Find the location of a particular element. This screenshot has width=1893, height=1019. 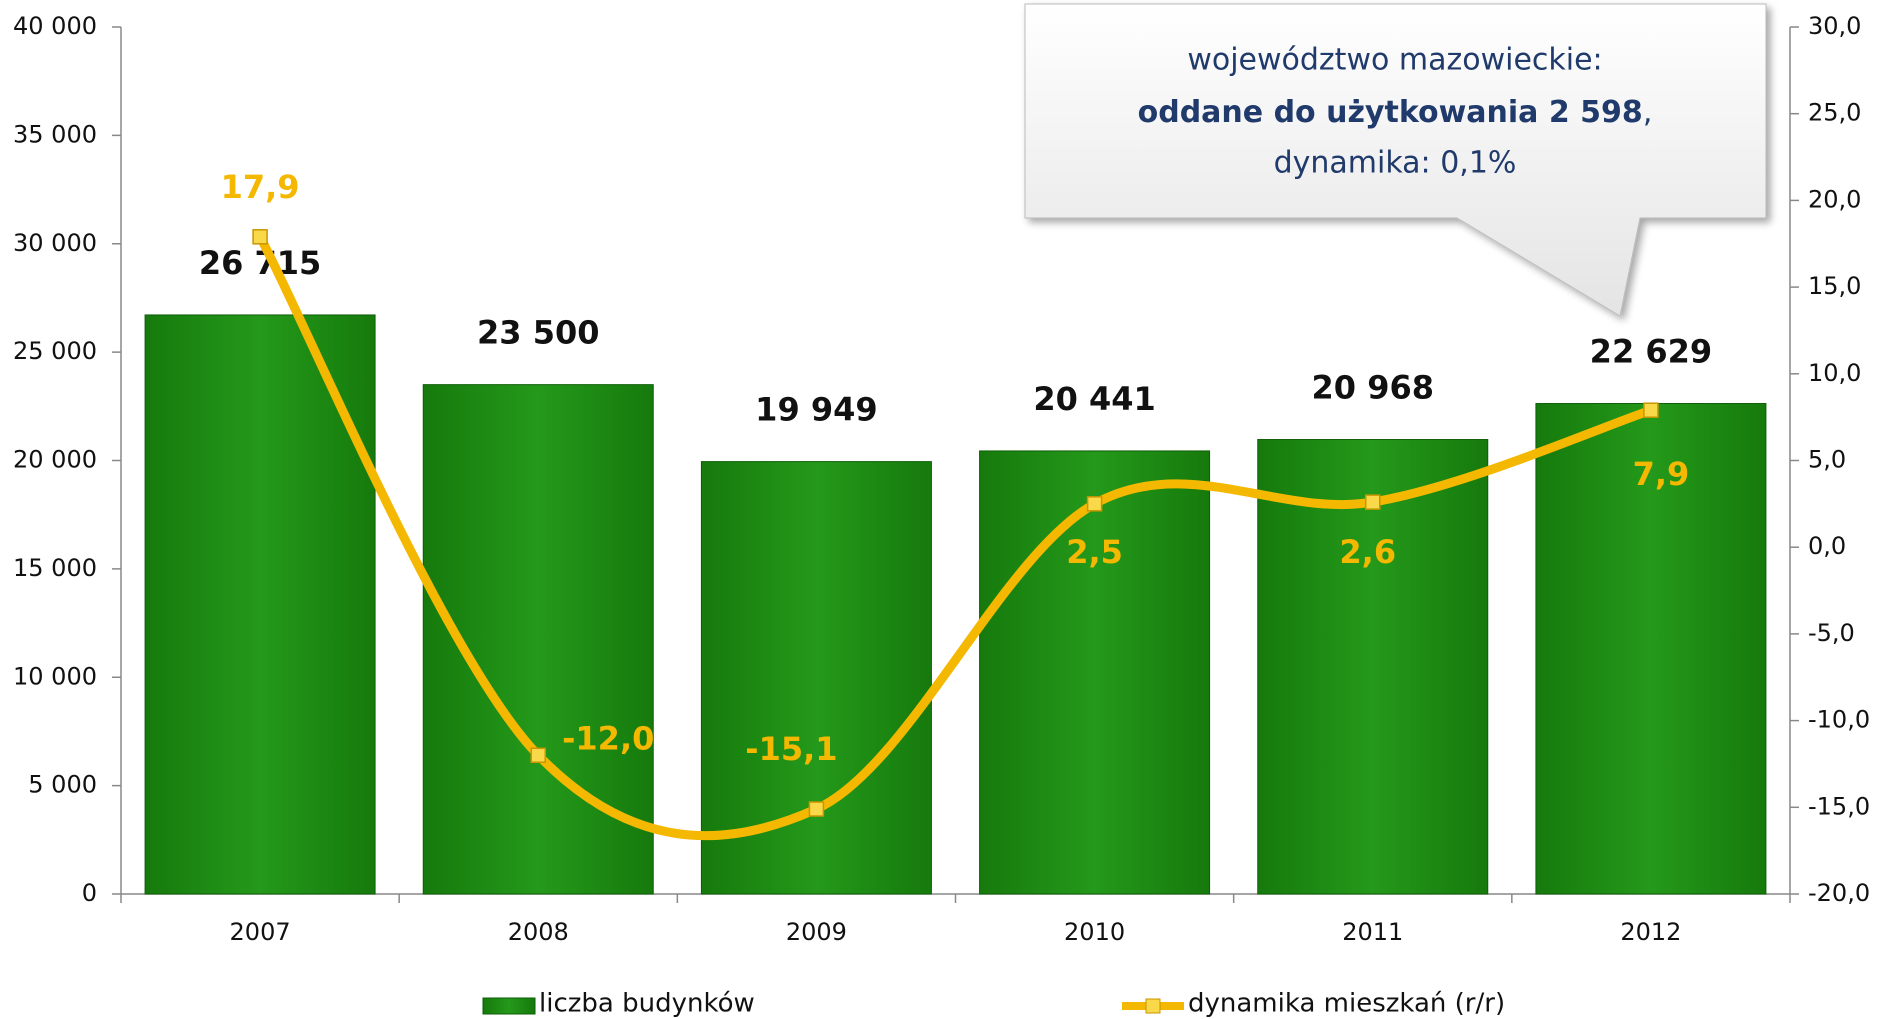

callout-box is located at coordinates (1395, 160).